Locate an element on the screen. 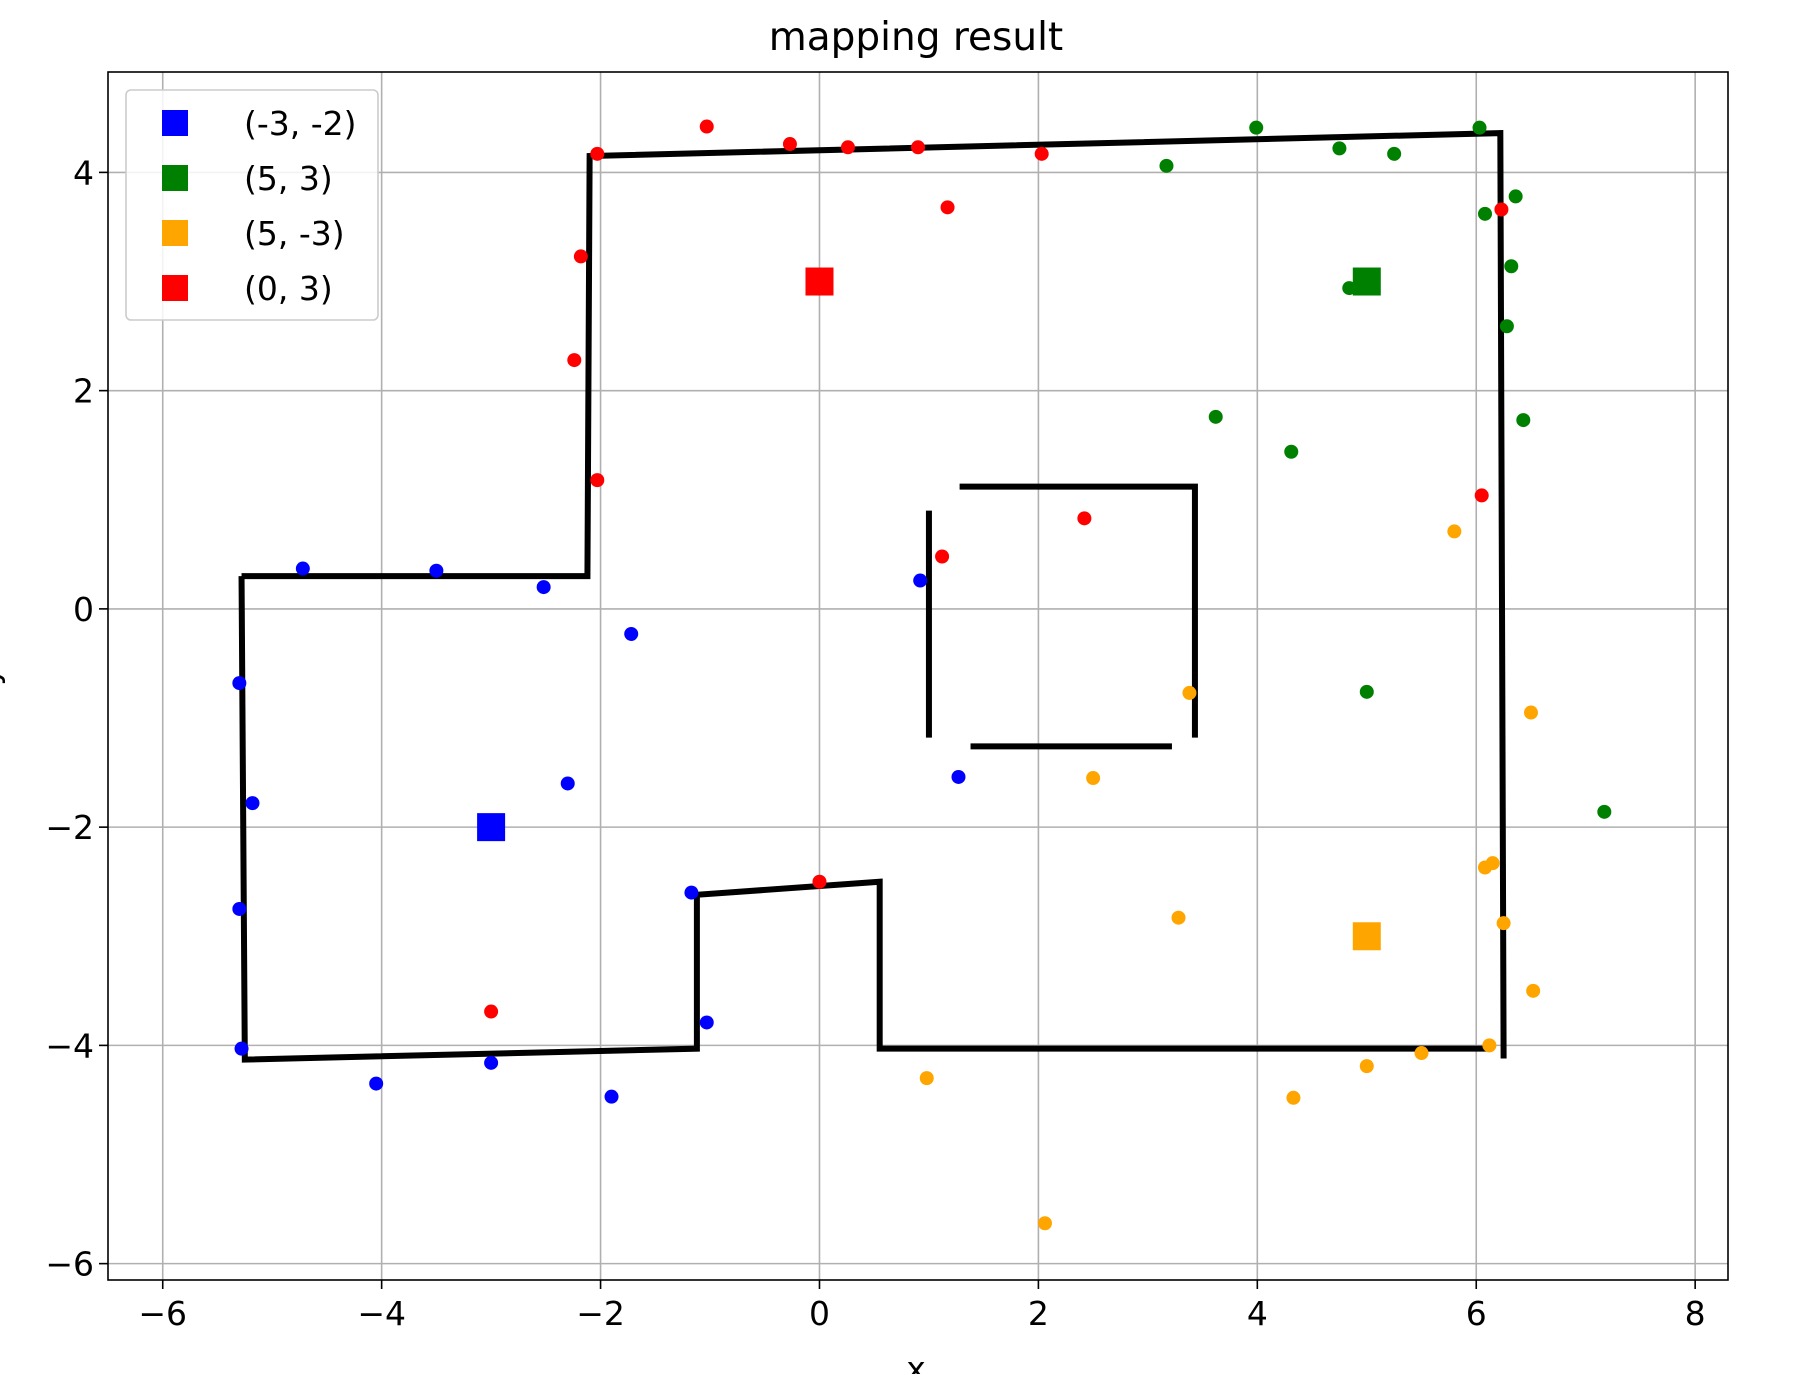 This screenshot has width=1809, height=1379. legend: (-3, -2) (5, 3) (5, -3) (0, 3) is located at coordinates (252, 205).